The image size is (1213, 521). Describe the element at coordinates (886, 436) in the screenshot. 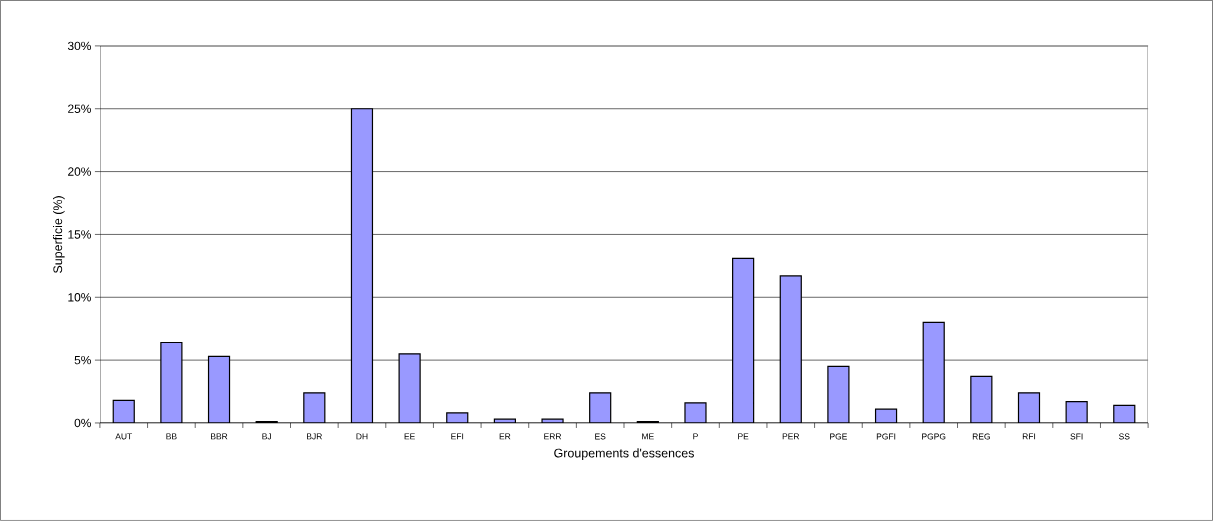

I see `x-tick-label: PGFI` at that location.